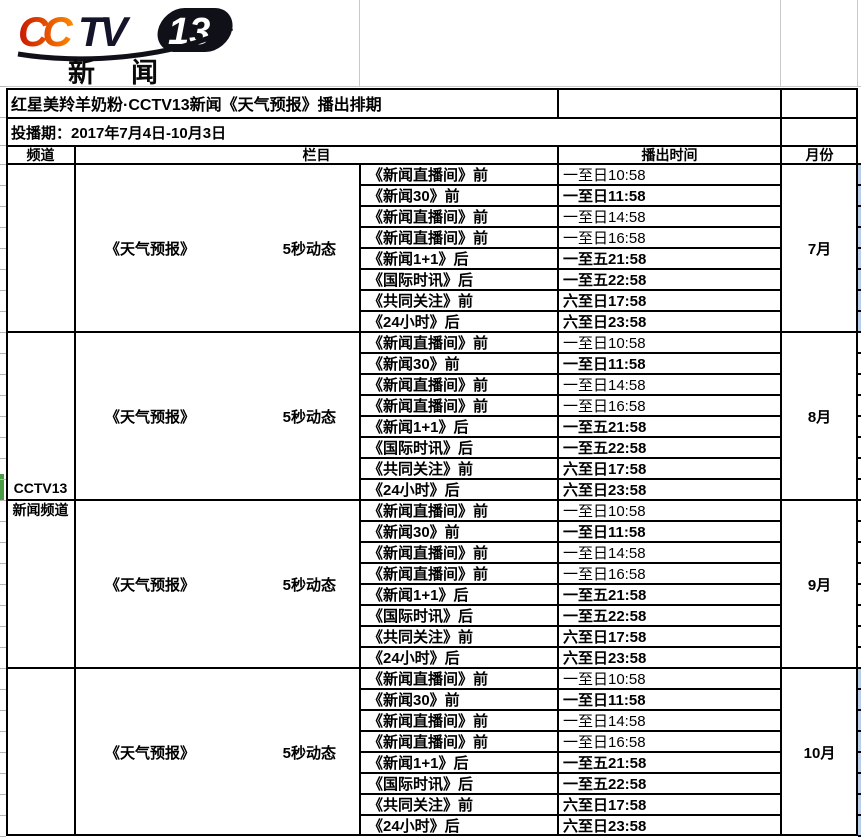 The height and width of the screenshot is (839, 861). Describe the element at coordinates (40, 155) in the screenshot. I see `header-channel: 频道` at that location.